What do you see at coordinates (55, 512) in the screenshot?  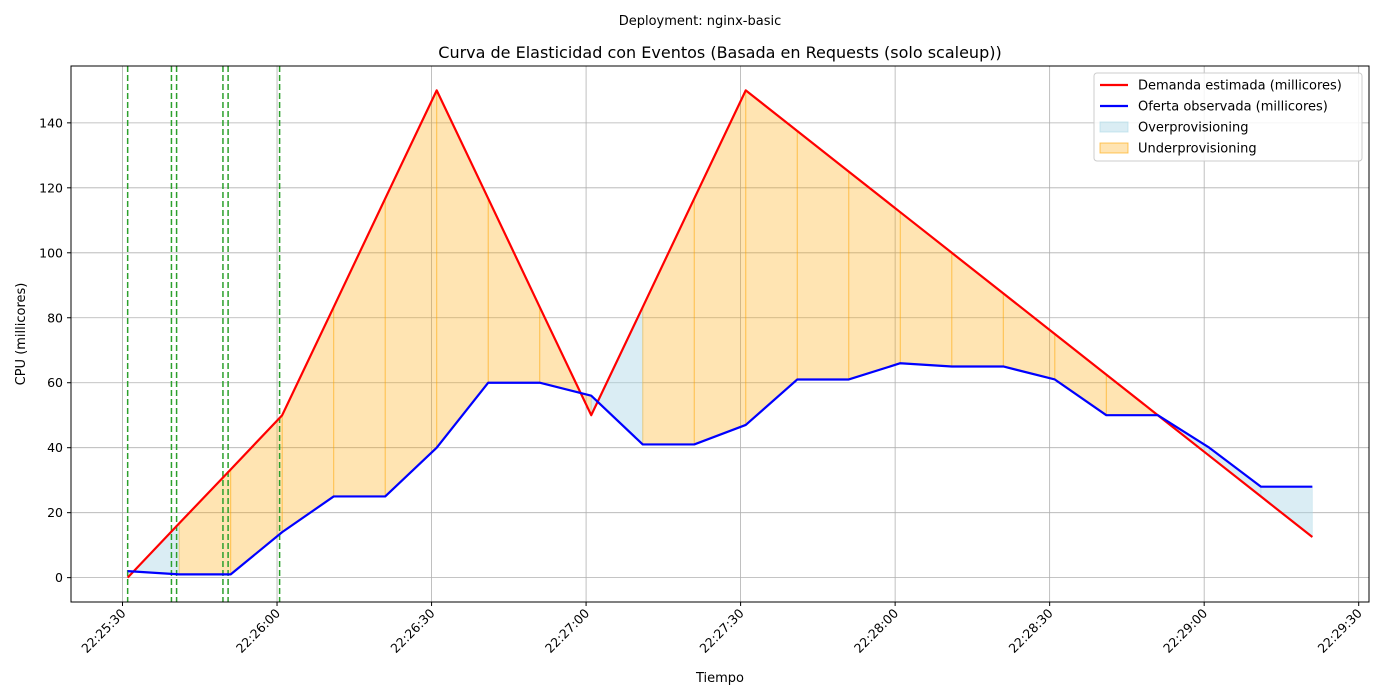 I see `y-tick-label-1: 20` at bounding box center [55, 512].